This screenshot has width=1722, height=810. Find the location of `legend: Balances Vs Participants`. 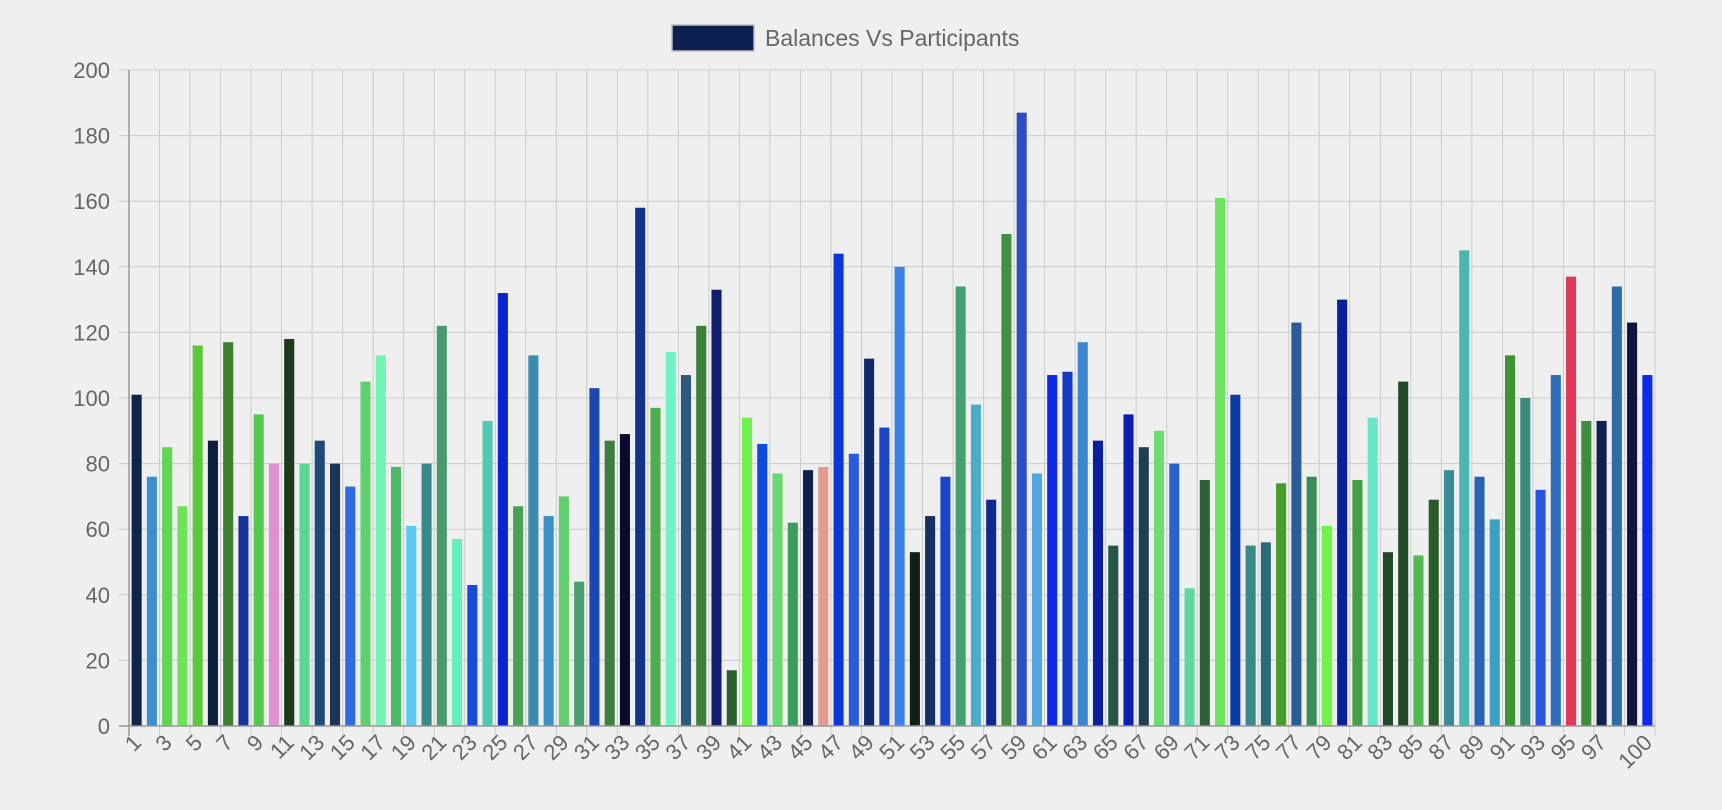

legend: Balances Vs Participants is located at coordinates (845, 38).